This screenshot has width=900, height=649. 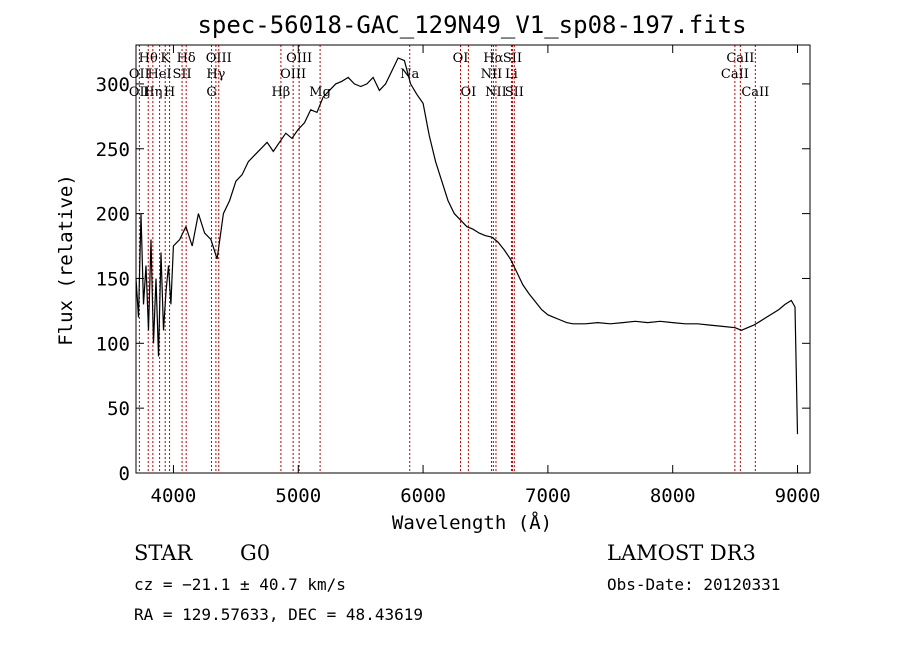 I want to click on line-label: HeI, so click(x=160, y=74).